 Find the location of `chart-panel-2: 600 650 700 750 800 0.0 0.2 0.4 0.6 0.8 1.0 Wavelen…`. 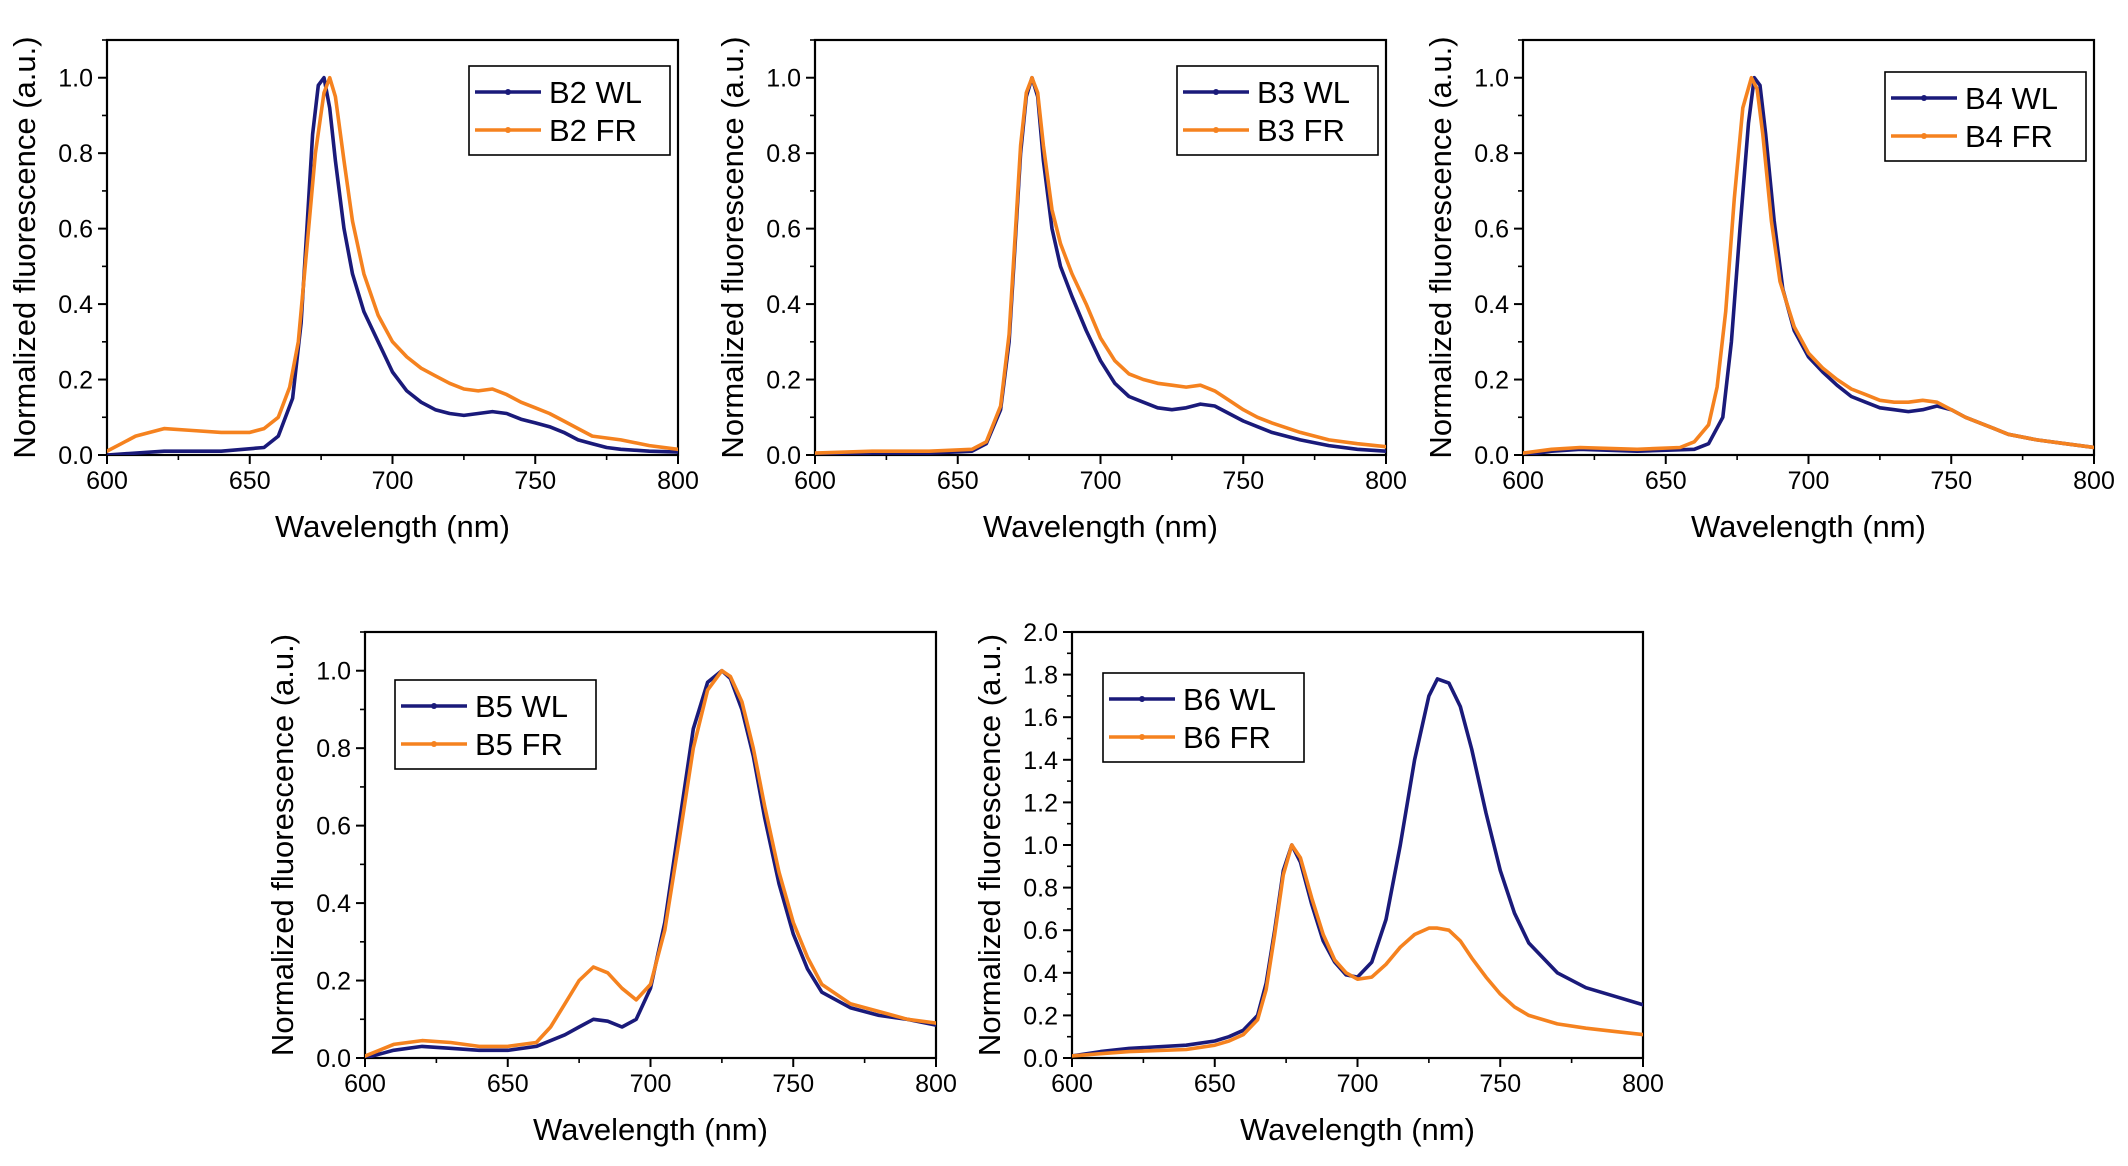

chart-panel-2: 600 650 700 750 800 0.0 0.2 0.4 0.6 0.8 1.0 Wavelen… is located at coordinates (1061, 290).